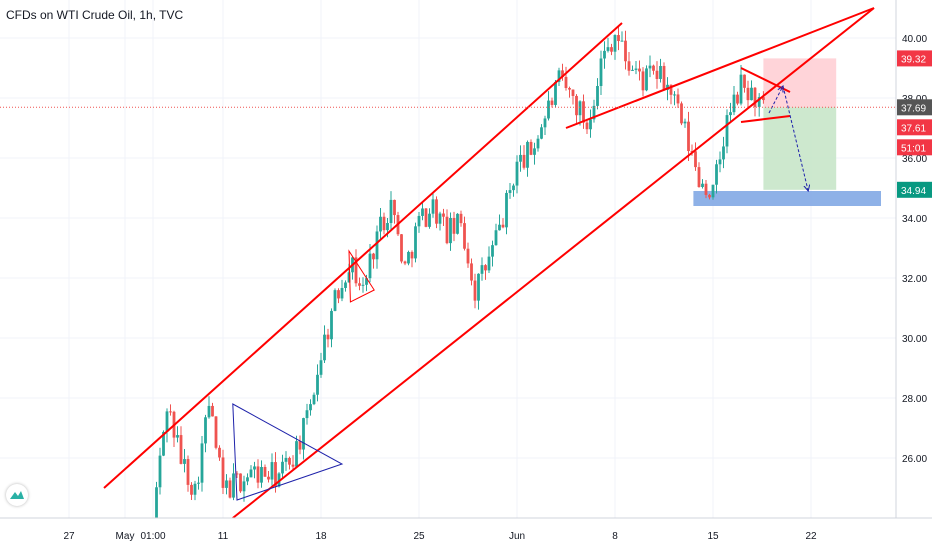 Image resolution: width=932 pixels, height=550 pixels. What do you see at coordinates (321, 536) in the screenshot?
I see `time-tick-label: 18` at bounding box center [321, 536].